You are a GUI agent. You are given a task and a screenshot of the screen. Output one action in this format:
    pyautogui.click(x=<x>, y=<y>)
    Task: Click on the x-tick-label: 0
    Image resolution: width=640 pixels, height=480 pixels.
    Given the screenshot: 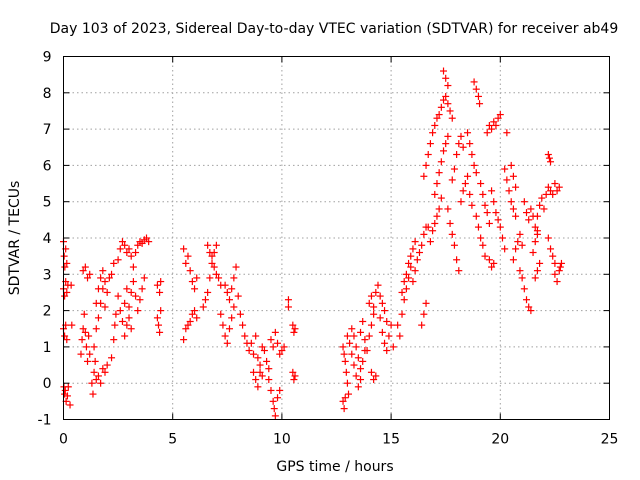 What is the action you would take?
    pyautogui.click(x=63, y=440)
    